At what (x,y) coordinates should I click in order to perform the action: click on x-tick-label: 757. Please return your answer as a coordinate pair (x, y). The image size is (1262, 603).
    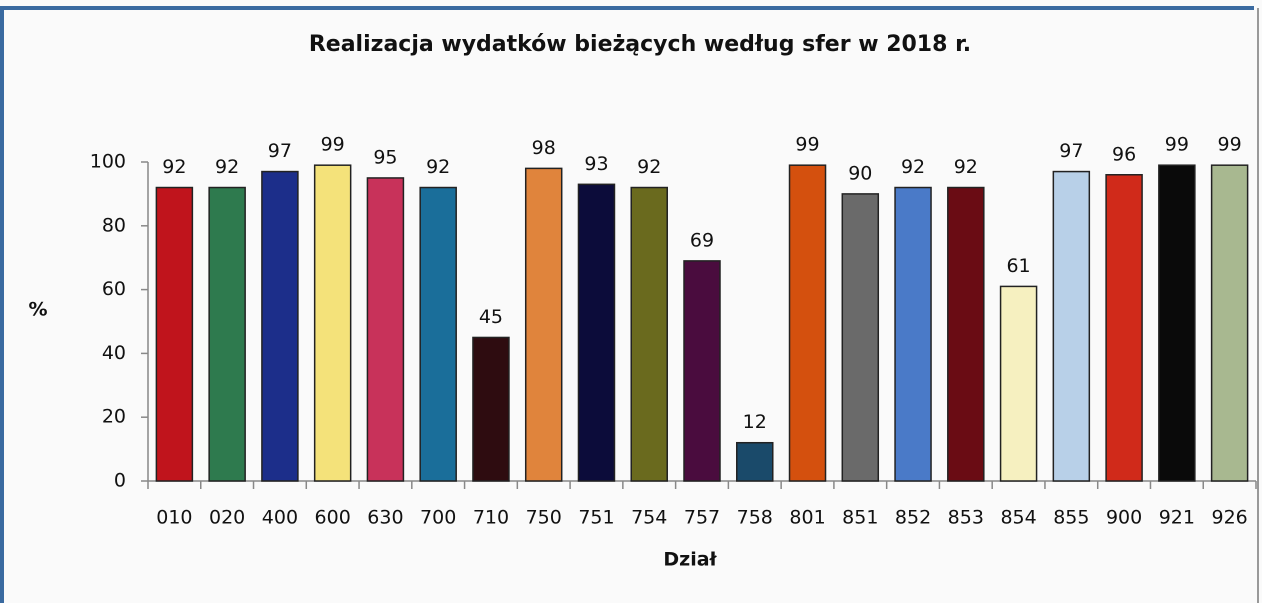
    Looking at the image, I should click on (702, 518).